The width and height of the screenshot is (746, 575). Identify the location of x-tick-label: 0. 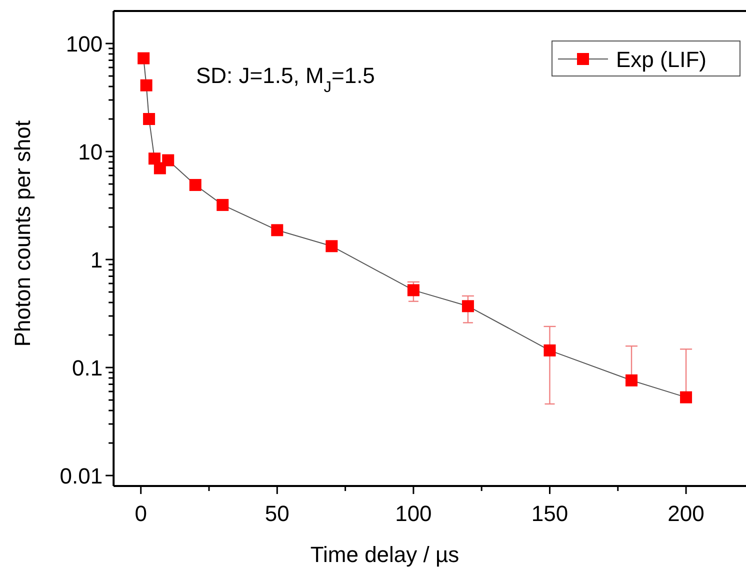
(140, 513).